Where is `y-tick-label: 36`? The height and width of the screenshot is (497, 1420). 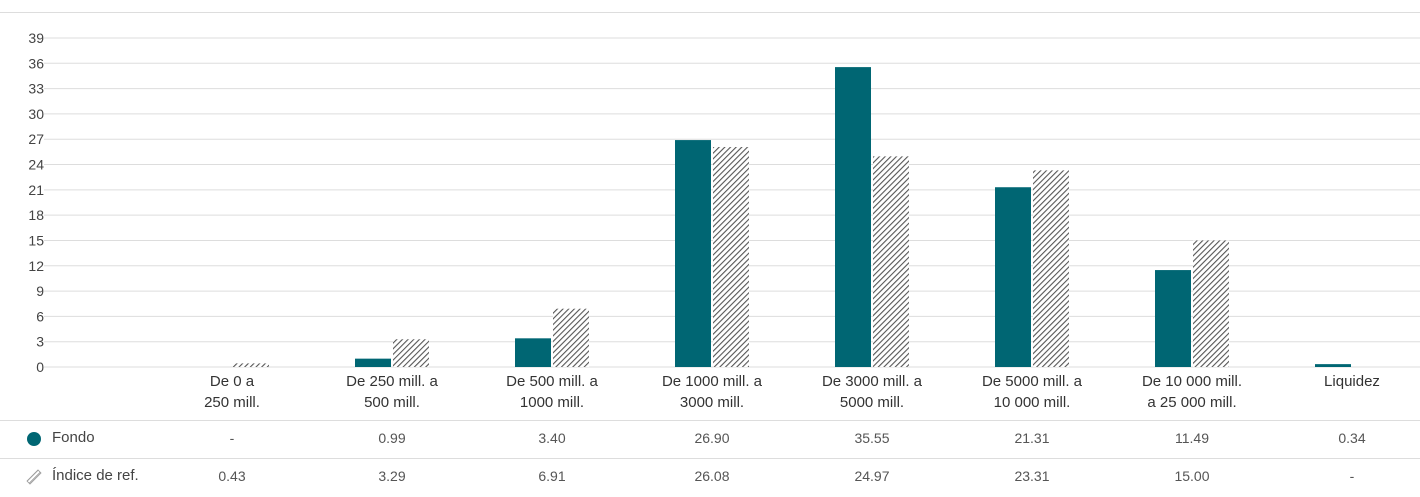 y-tick-label: 36 is located at coordinates (36, 63).